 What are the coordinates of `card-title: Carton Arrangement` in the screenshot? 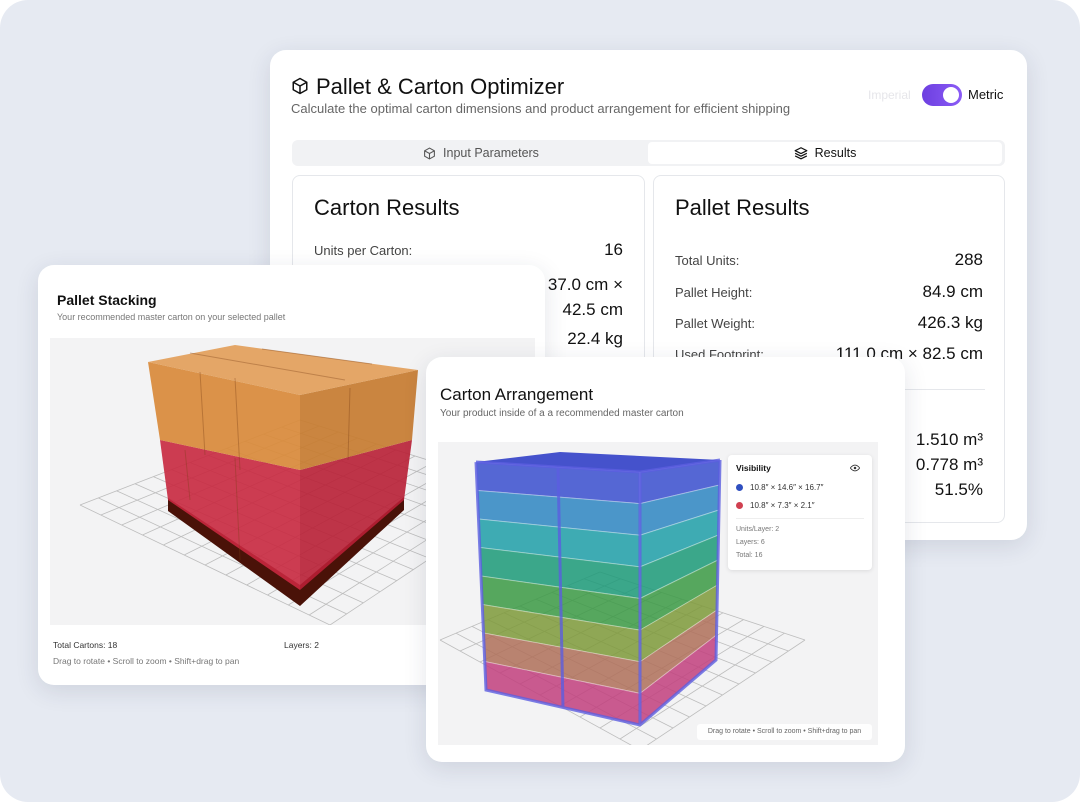 It's located at (517, 394).